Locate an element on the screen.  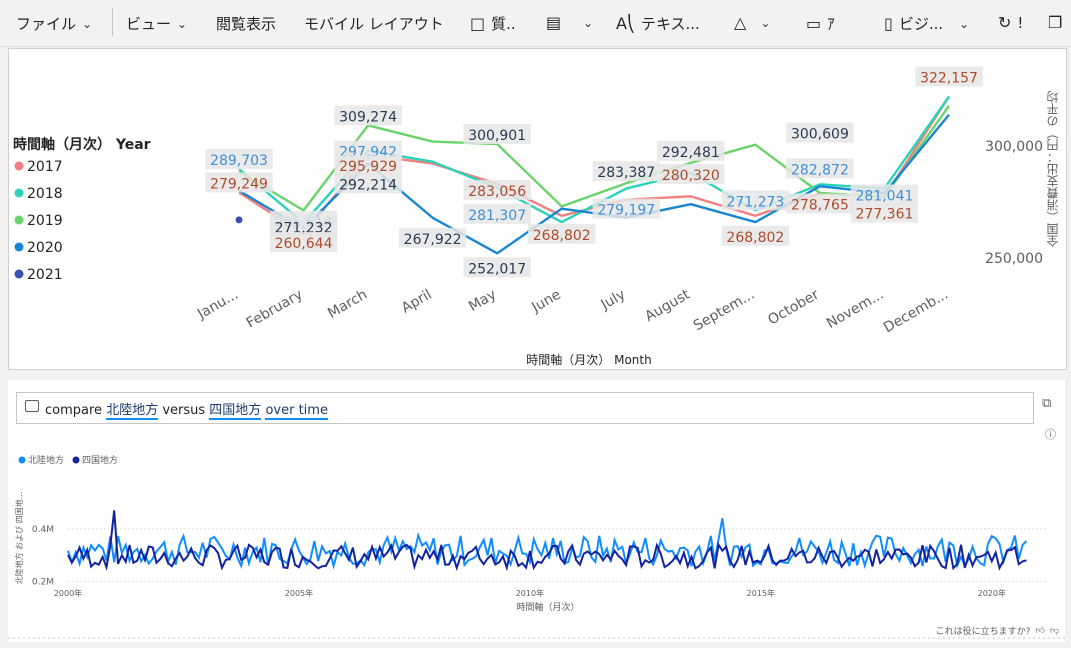
x-tick-label: 2000年 is located at coordinates (68, 593).